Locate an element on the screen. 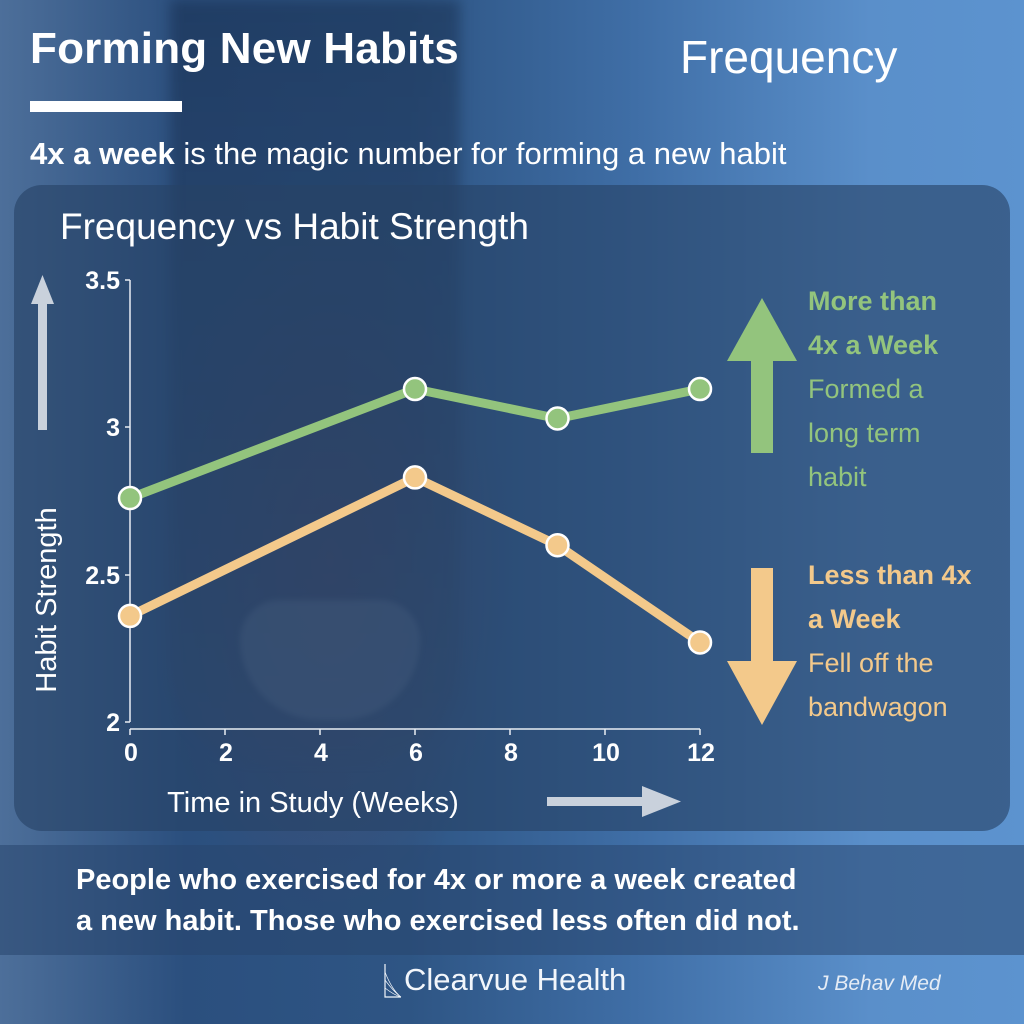 Image resolution: width=1024 pixels, height=1024 pixels. down-arrow-orange-icon is located at coordinates (762, 646).